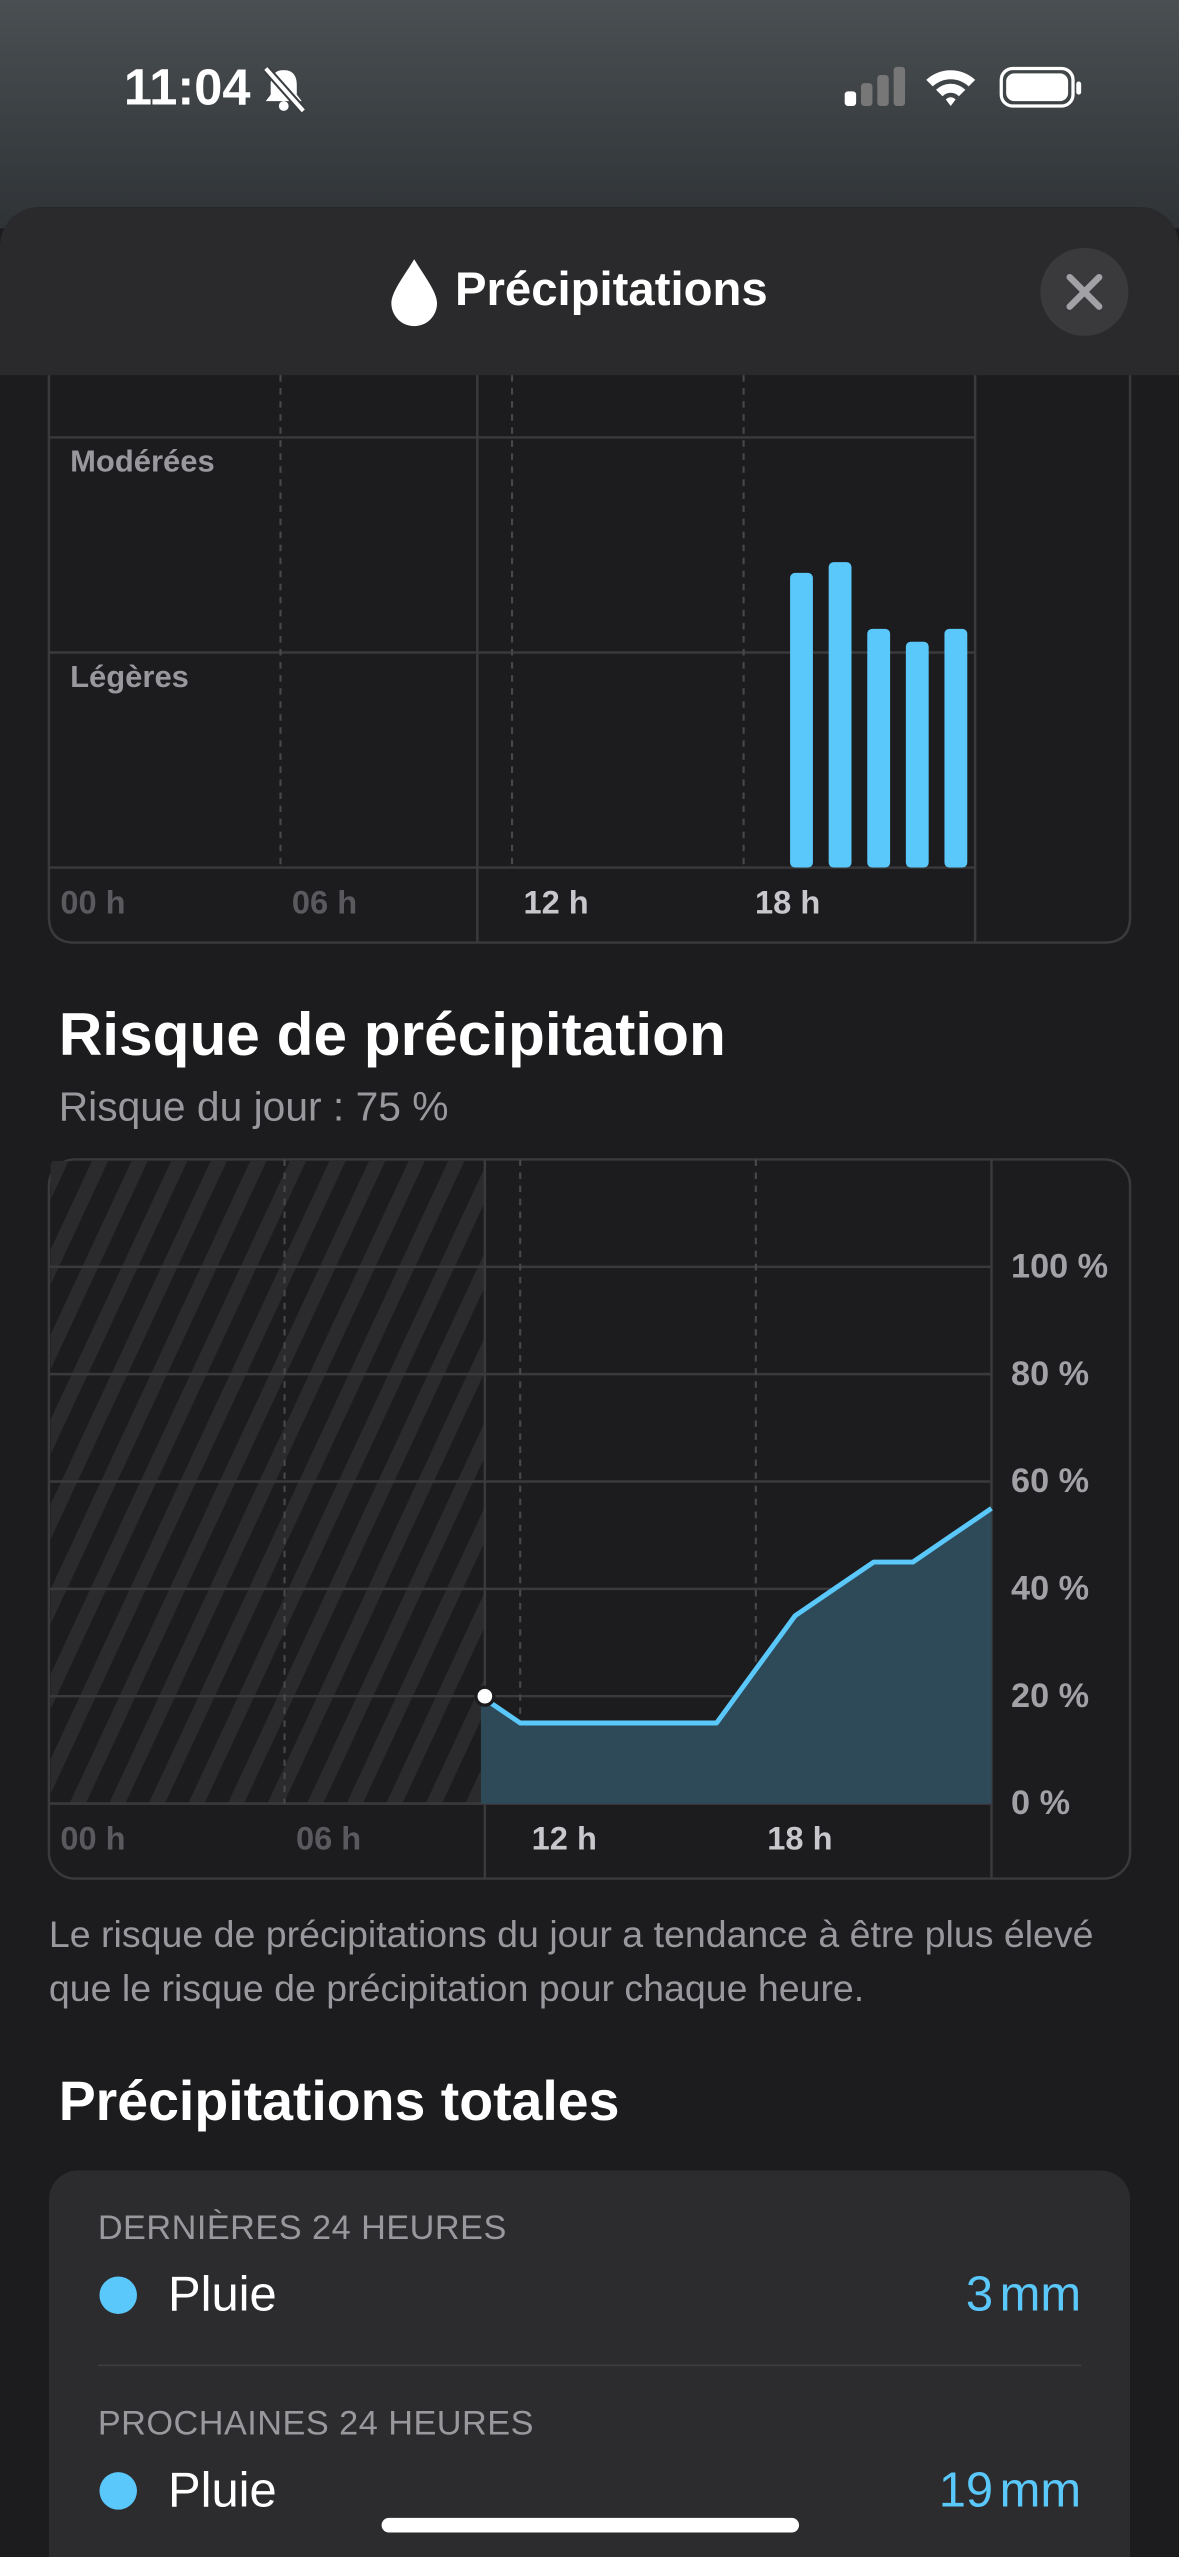 This screenshot has width=1179, height=2557. Describe the element at coordinates (485, 1696) in the screenshot. I see `now-point` at that location.